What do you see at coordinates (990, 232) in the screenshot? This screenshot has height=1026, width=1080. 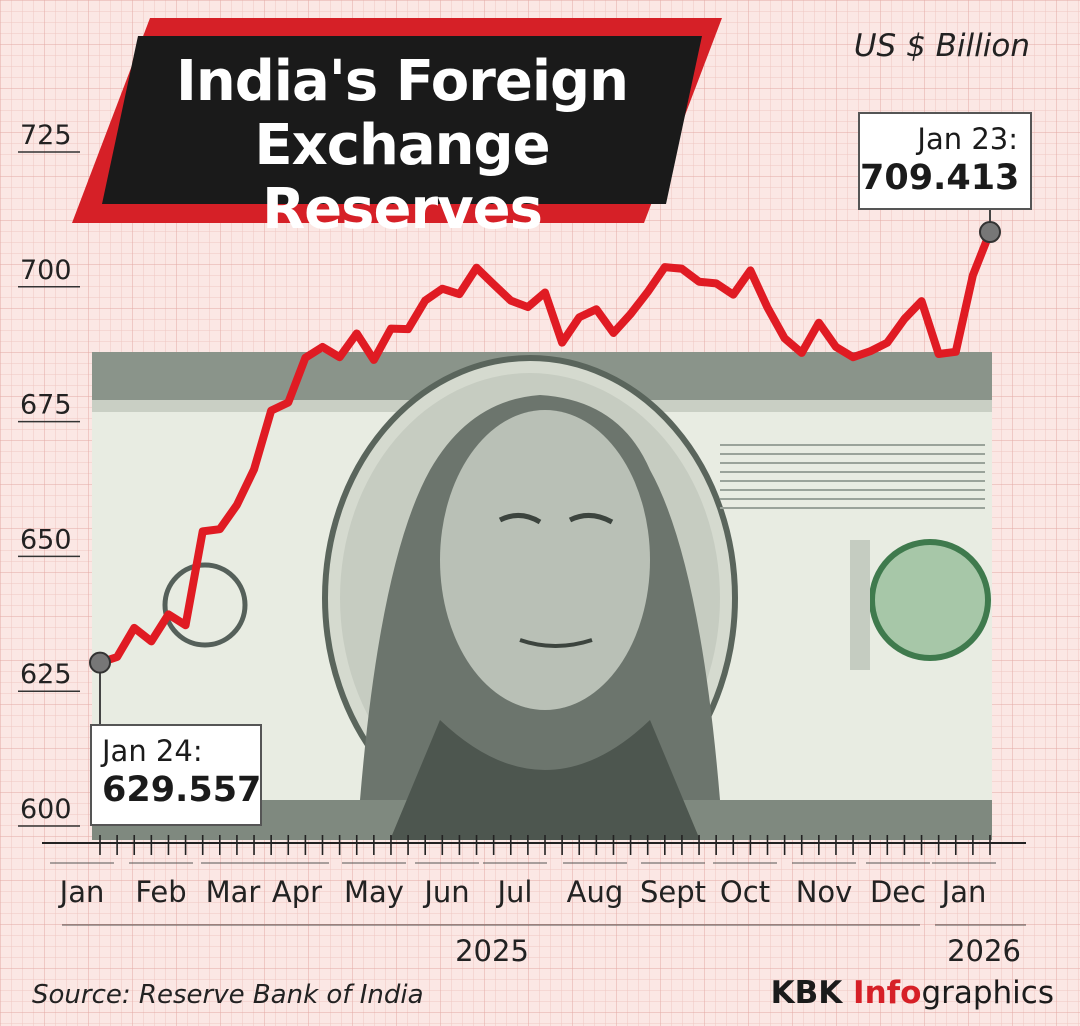 I see `end-point-marker` at bounding box center [990, 232].